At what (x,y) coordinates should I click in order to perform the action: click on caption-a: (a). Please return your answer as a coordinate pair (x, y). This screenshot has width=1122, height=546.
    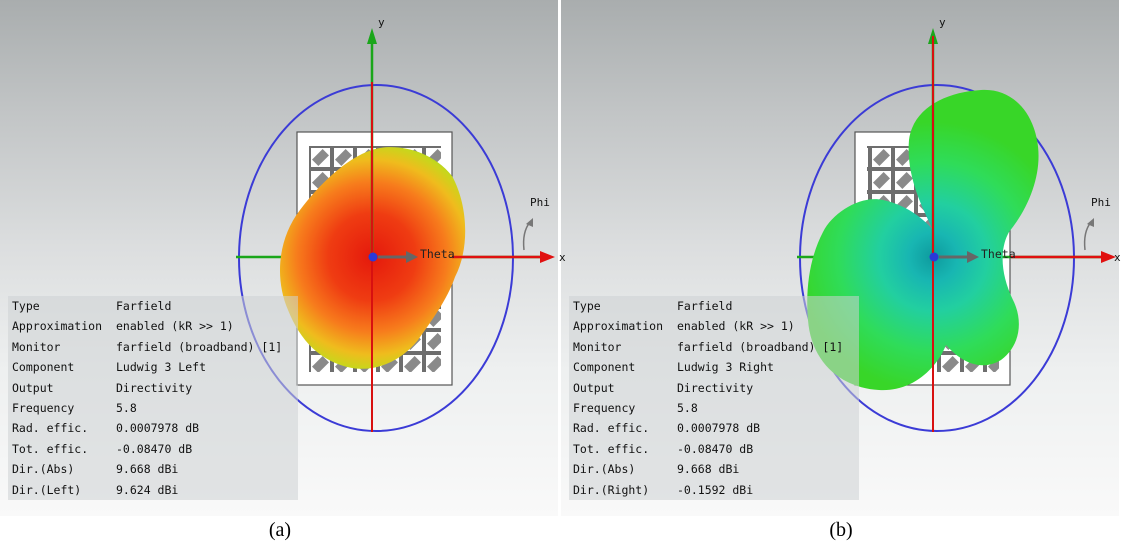
    Looking at the image, I should click on (280, 530).